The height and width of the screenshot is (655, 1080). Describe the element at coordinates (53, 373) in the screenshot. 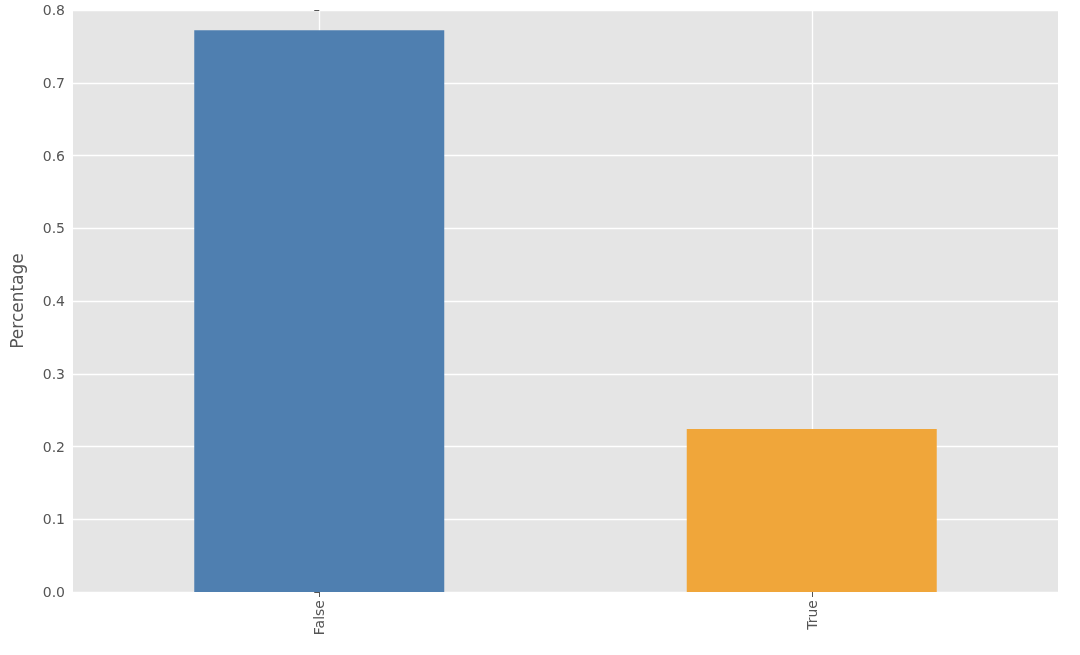

I see `y-tick-label: 0.3` at that location.